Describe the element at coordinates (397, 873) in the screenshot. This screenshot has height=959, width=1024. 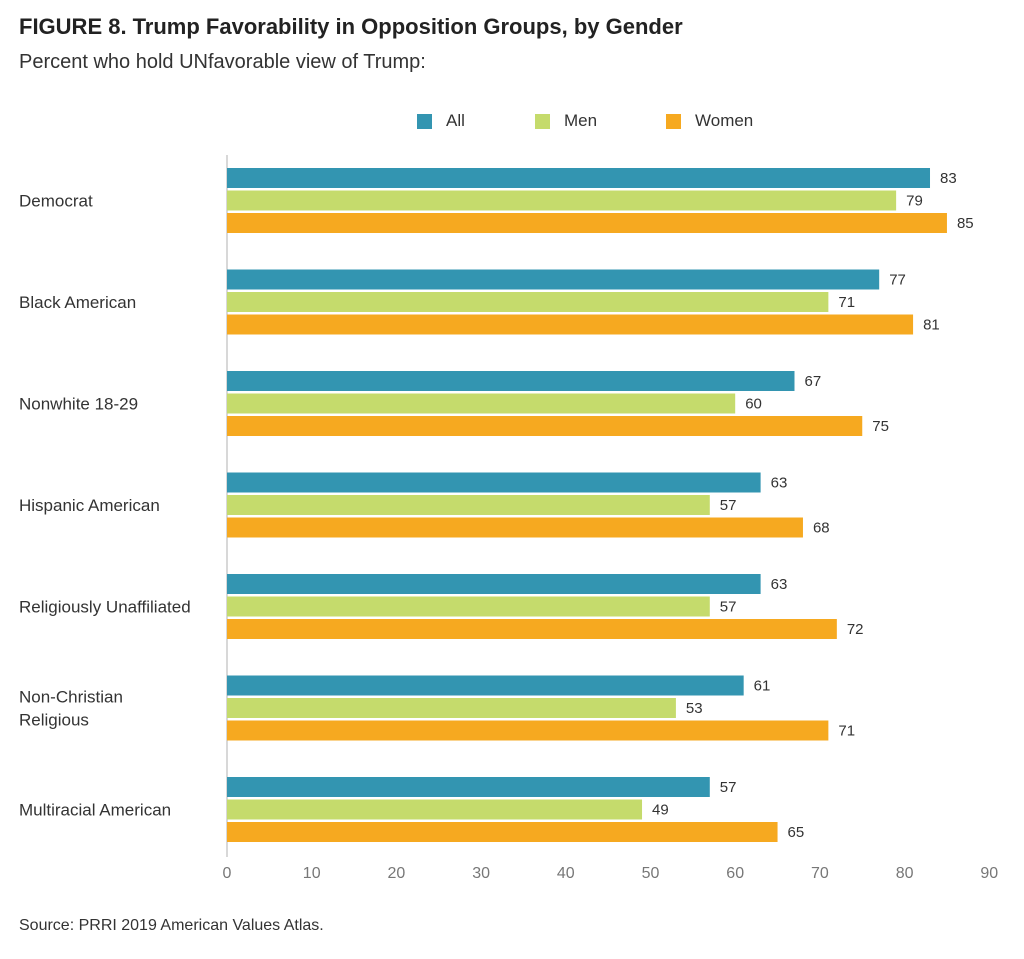
I see `x-tick-label: 20` at that location.